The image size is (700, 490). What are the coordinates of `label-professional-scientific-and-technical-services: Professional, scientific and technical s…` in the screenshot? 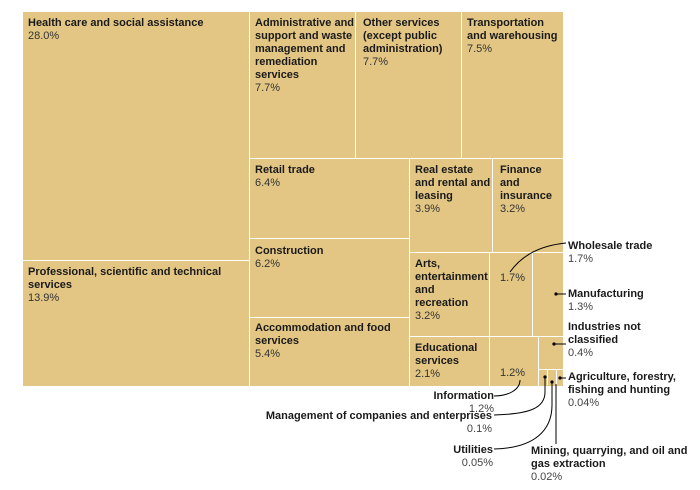 It's located at (135, 285).